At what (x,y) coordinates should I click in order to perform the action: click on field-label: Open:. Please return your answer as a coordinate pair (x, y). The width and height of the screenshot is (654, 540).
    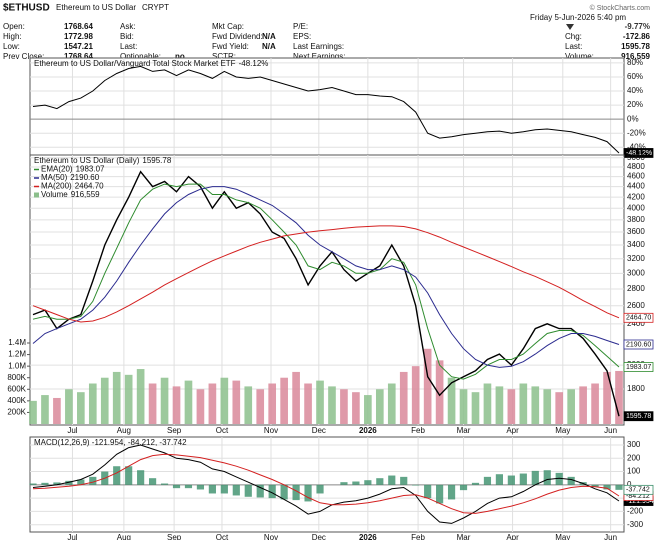
    Looking at the image, I should click on (14, 26).